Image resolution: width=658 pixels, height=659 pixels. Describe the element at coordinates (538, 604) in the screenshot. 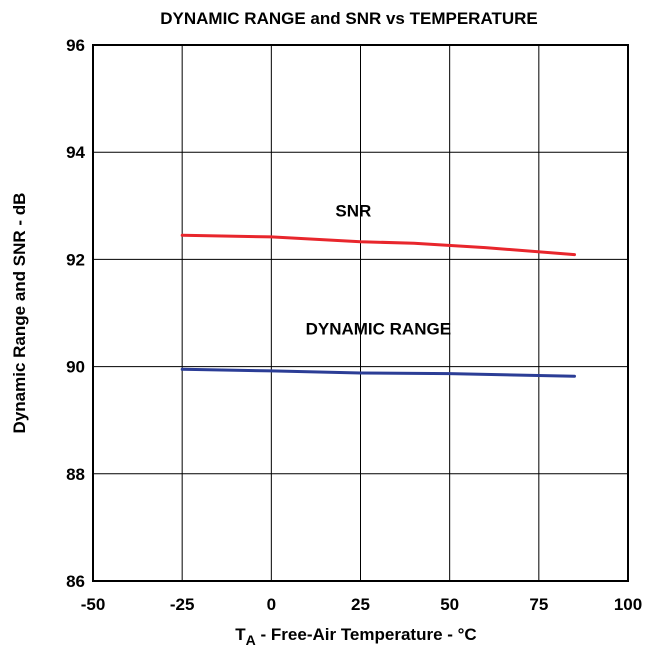

I see `x-tick-label: 75` at that location.